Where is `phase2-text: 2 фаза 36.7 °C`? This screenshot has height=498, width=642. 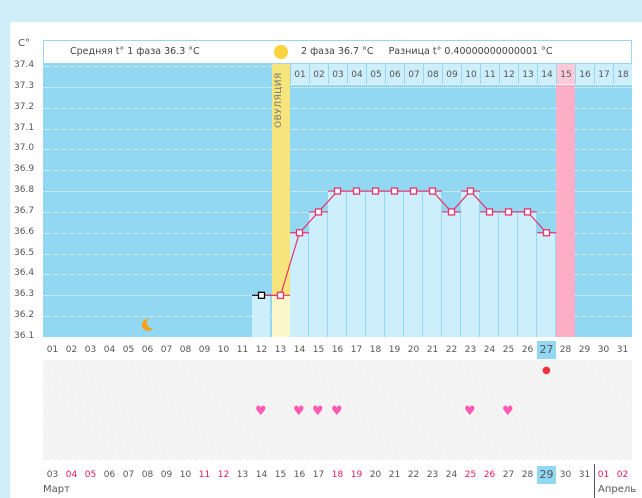 phase2-text: 2 фаза 36.7 °C is located at coordinates (337, 51).